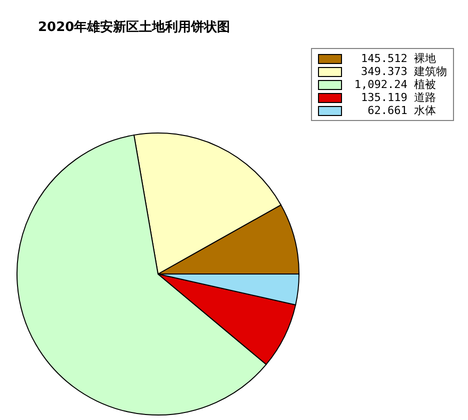 This screenshot has width=468, height=420. What do you see at coordinates (398, 97) in the screenshot?
I see `legend-label: 135.119 道路` at bounding box center [398, 97].